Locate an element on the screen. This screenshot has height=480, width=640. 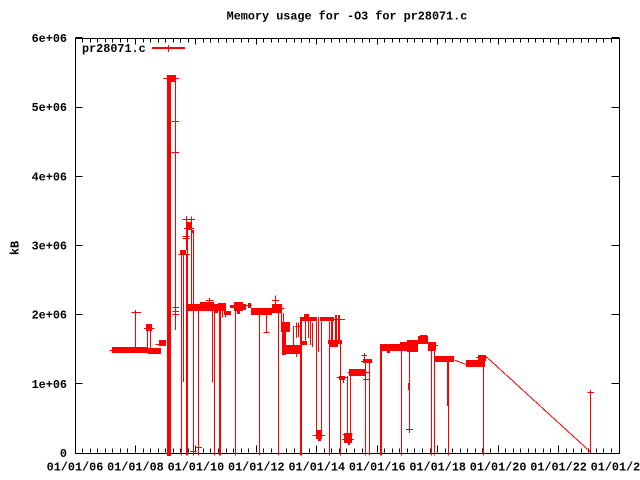
svg-text:Memory usage for -O3 for pr280: Memory usage for -O3 for pr28071.c is located at coordinates (347, 17).